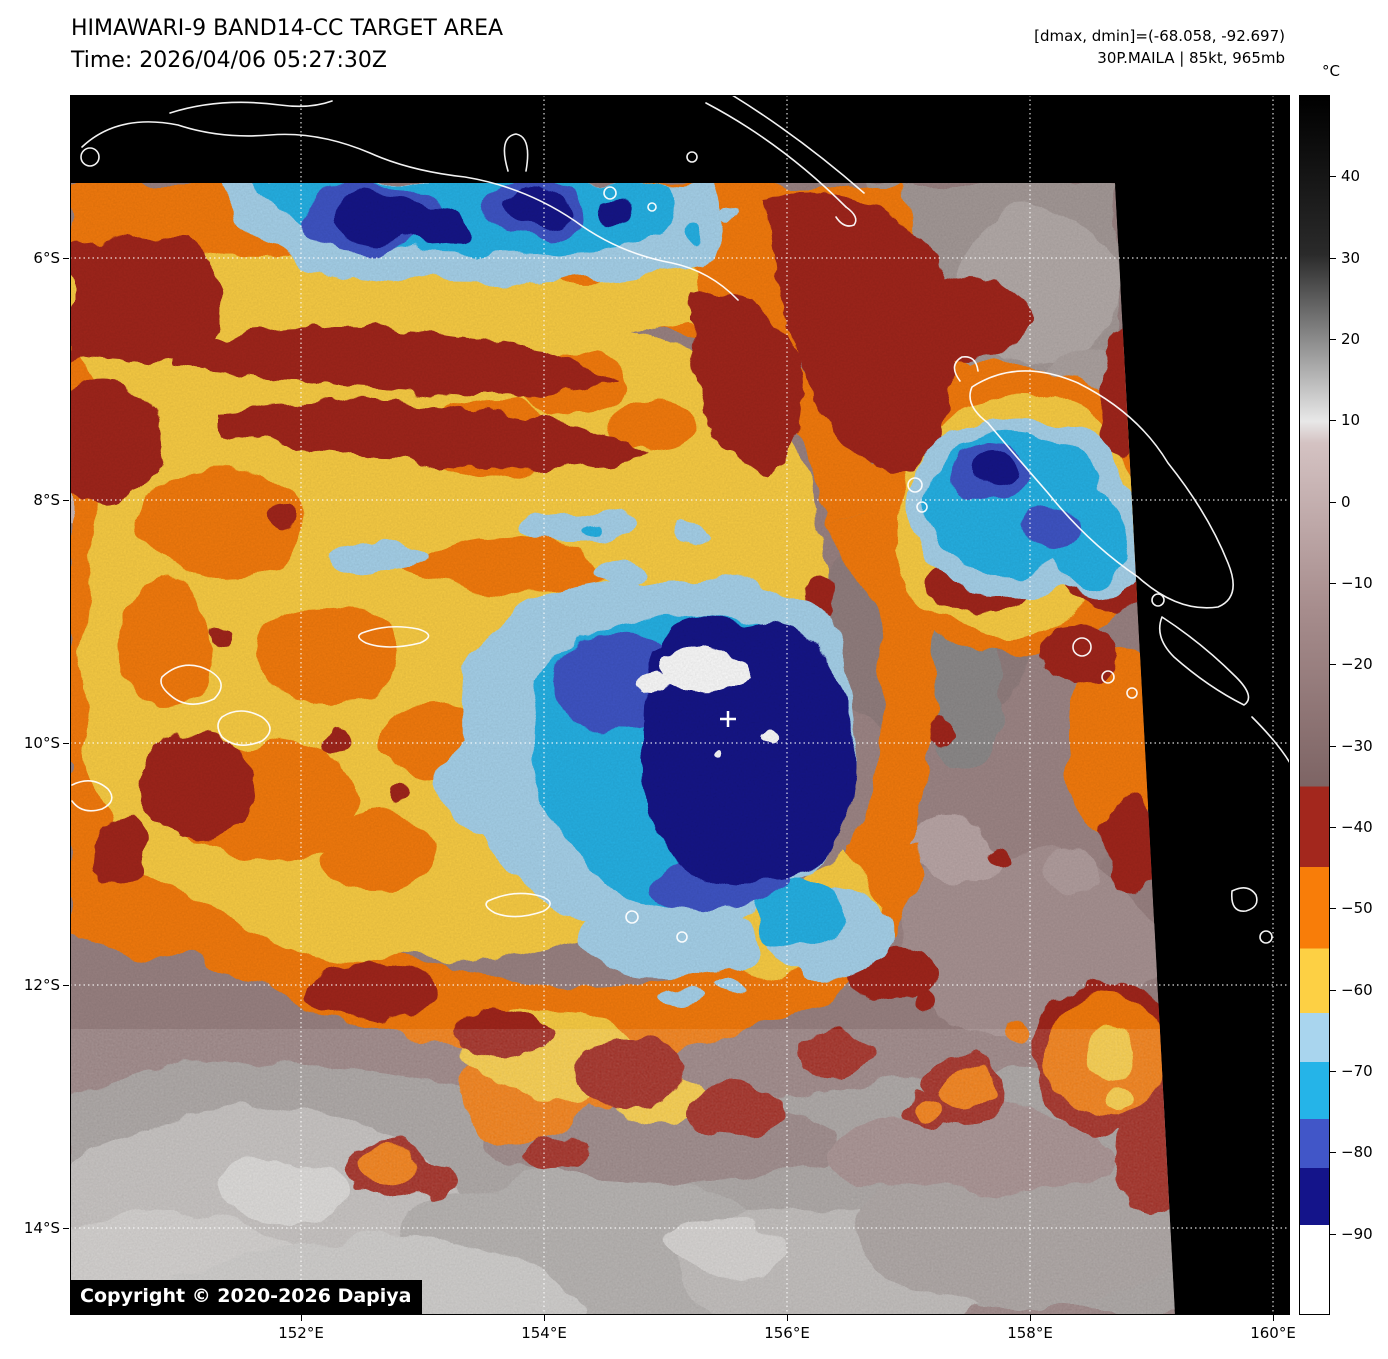 The image size is (1388, 1359). Describe the element at coordinates (246, 1297) in the screenshot. I see `copyright-badge: Copyright © 2020-2026 Dapiya` at that location.